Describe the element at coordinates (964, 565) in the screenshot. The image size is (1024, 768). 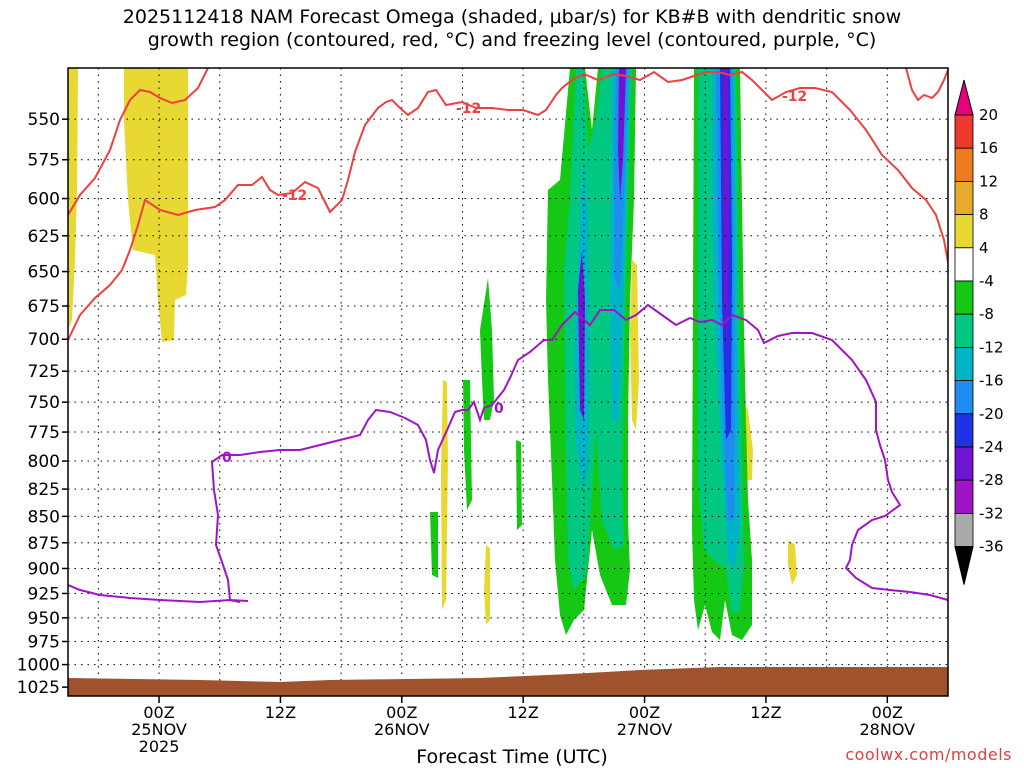
I see `colorbar-arrow-bottom` at that location.